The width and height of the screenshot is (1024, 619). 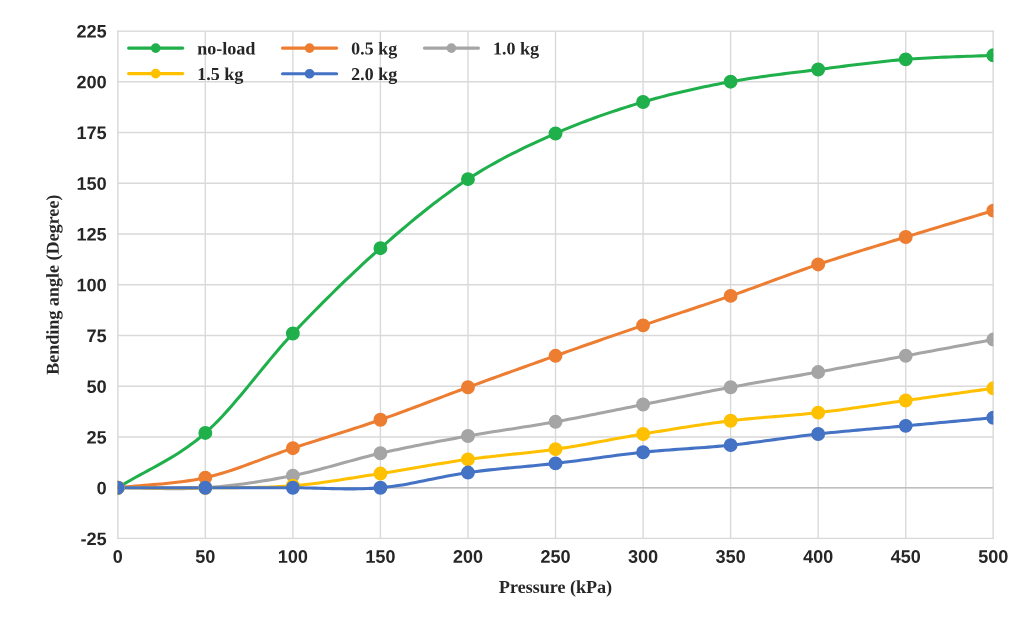 What do you see at coordinates (91, 82) in the screenshot?
I see `y-tick-label: 200` at bounding box center [91, 82].